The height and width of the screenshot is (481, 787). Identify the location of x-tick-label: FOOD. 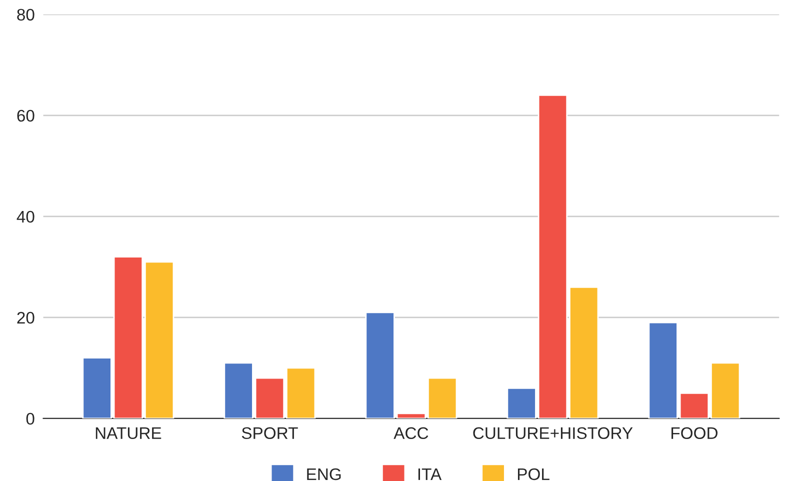
(695, 433).